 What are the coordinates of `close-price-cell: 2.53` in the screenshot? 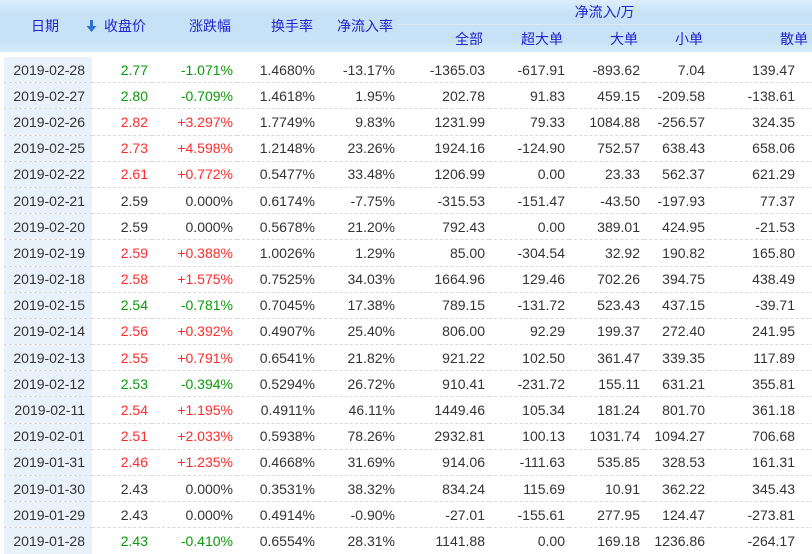 It's located at (122, 384).